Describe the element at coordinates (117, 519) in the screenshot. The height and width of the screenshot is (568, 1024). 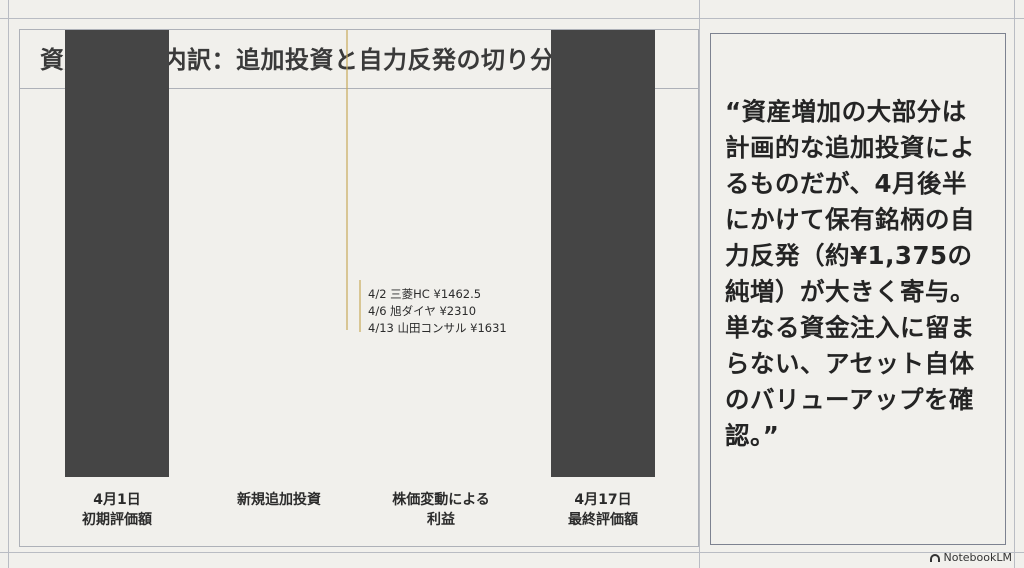
I see `category-label: 初期評価額` at that location.